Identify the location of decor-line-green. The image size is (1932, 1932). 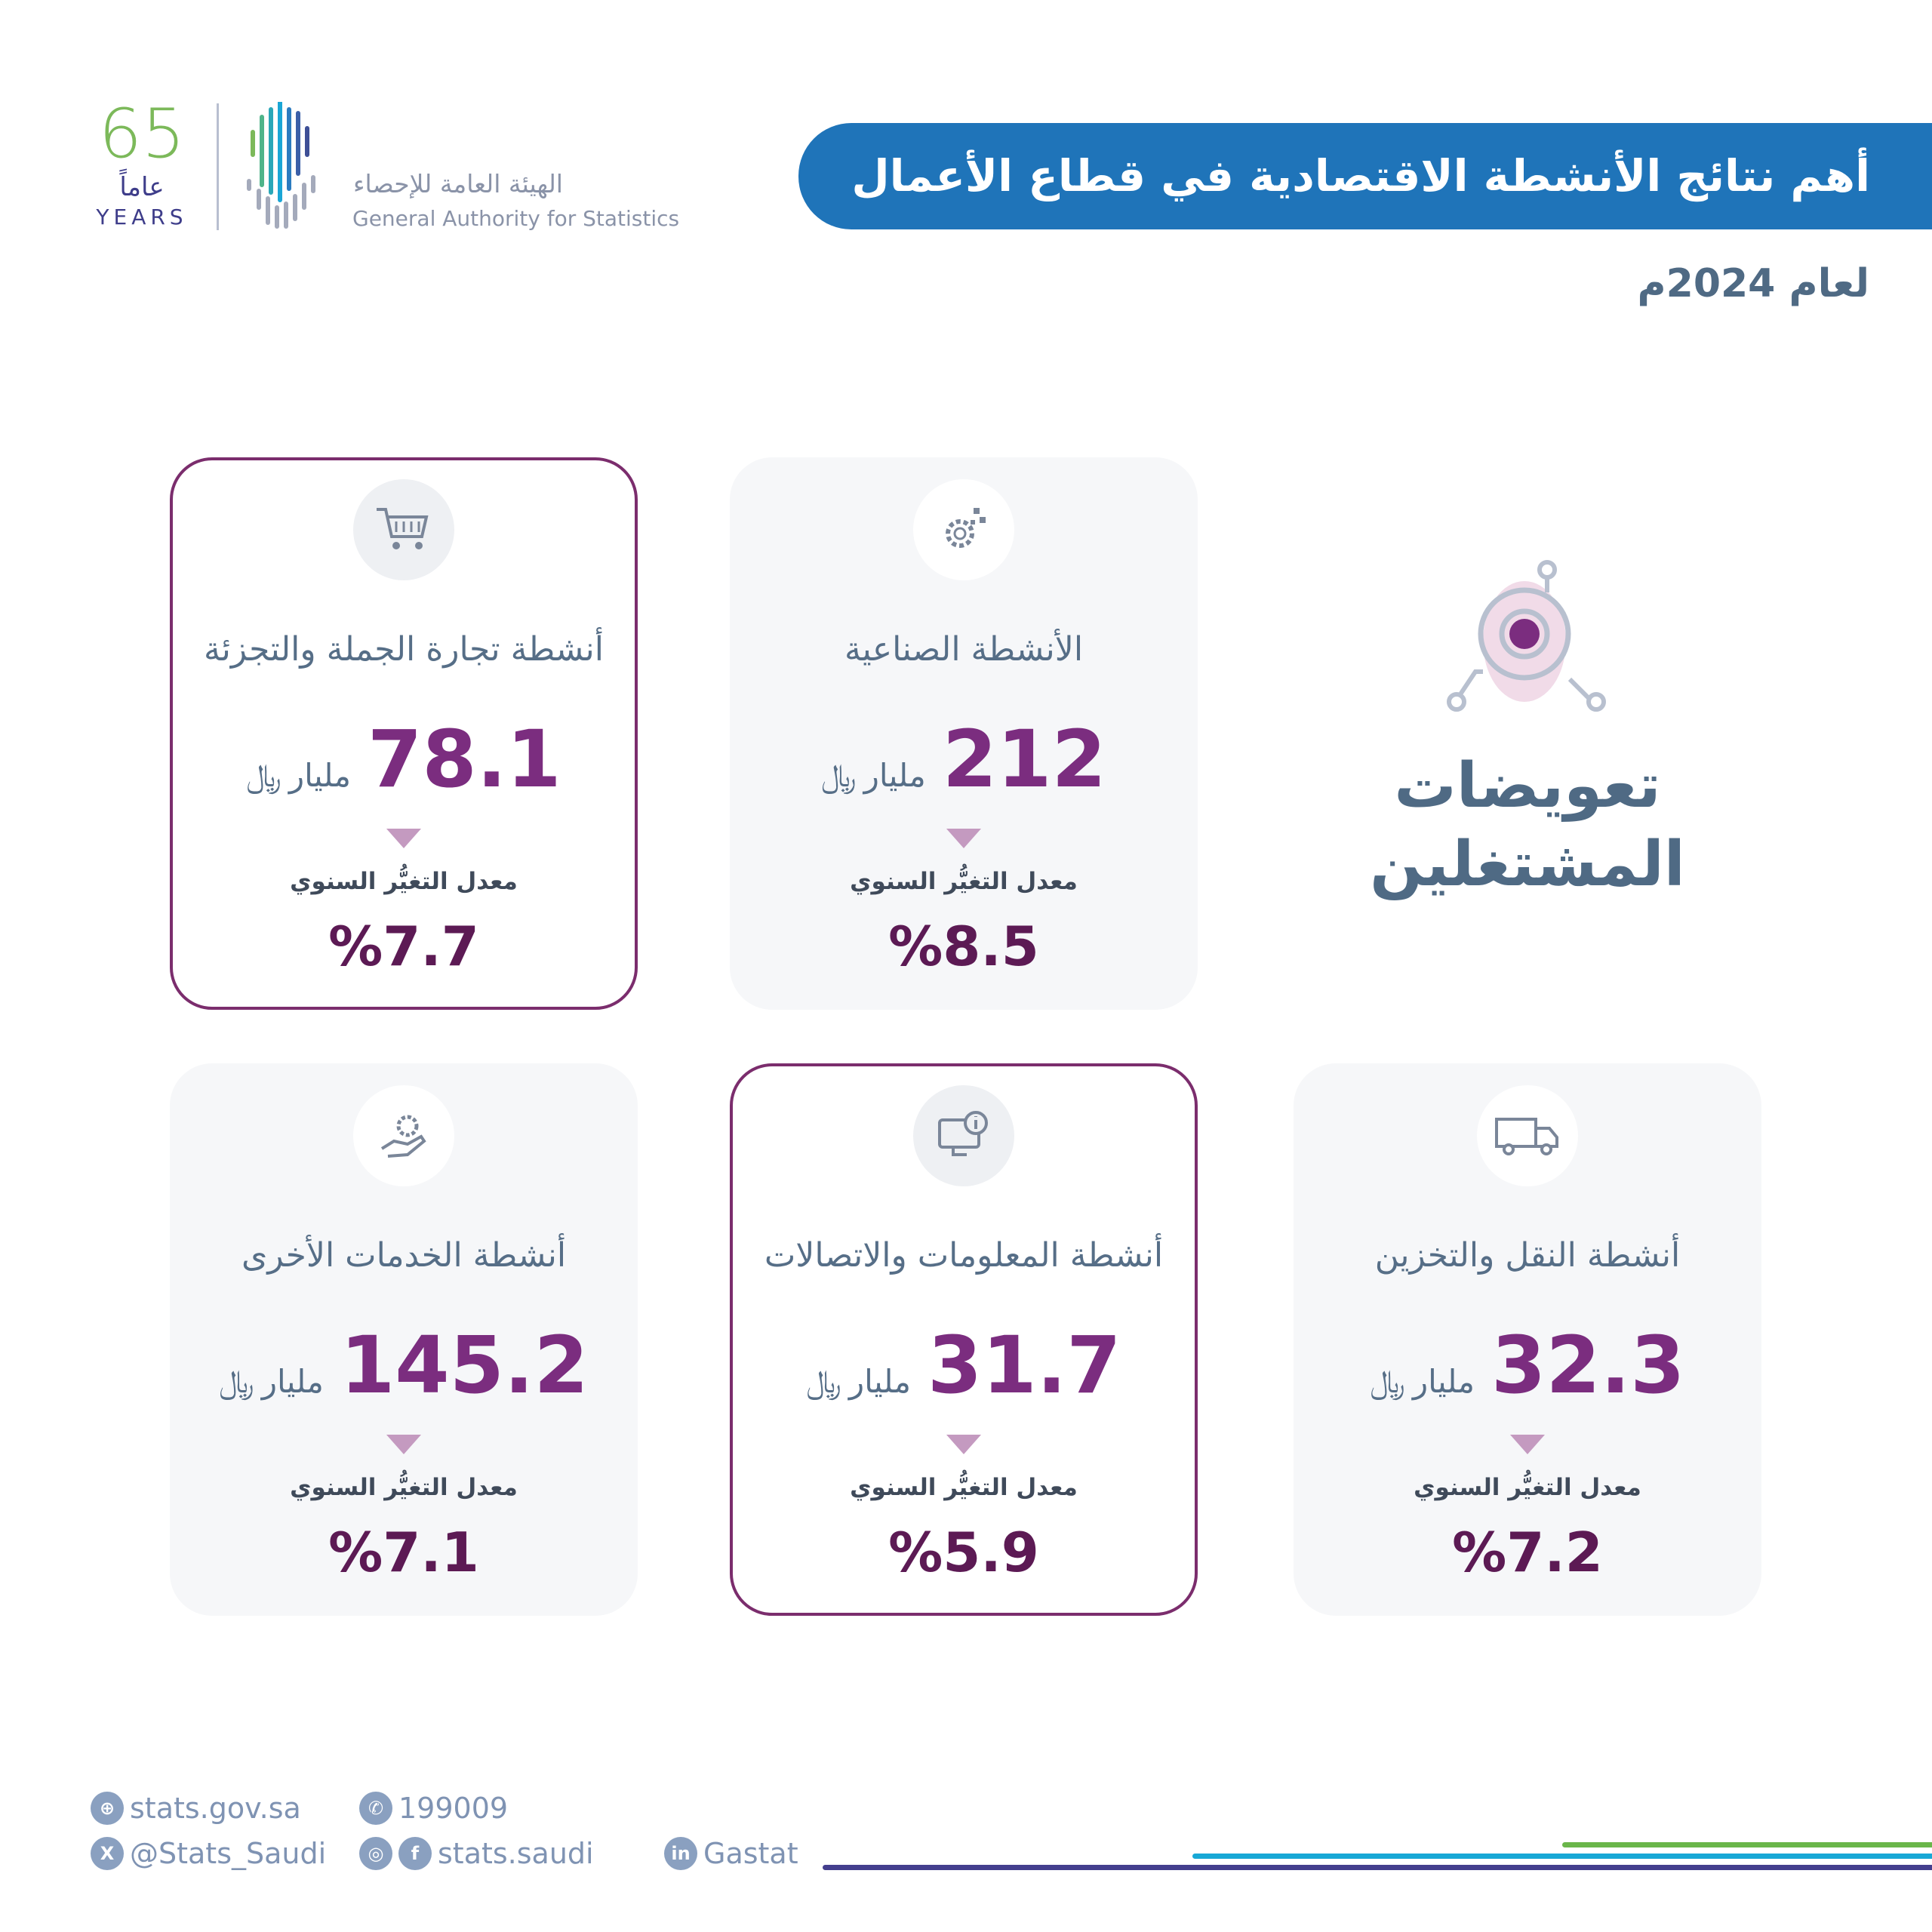
(1747, 1844).